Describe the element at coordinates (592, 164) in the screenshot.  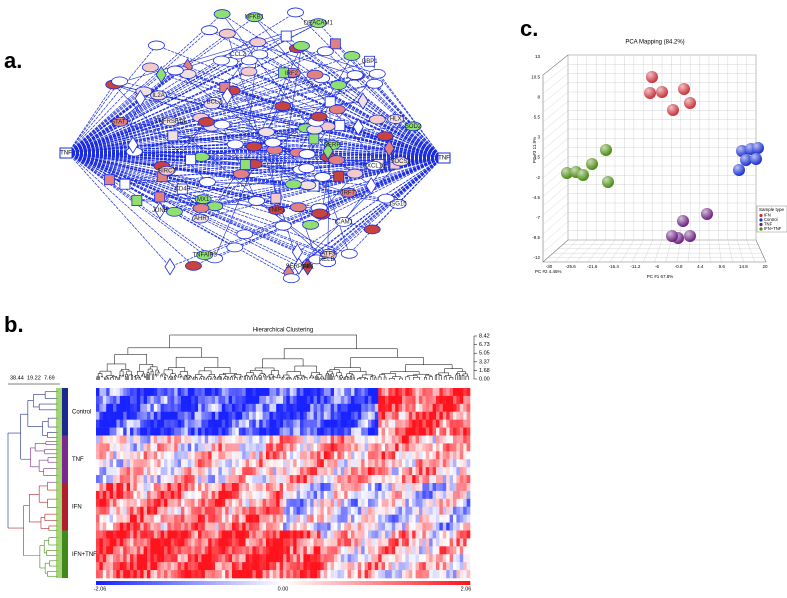
I see `sample-highlight` at that location.